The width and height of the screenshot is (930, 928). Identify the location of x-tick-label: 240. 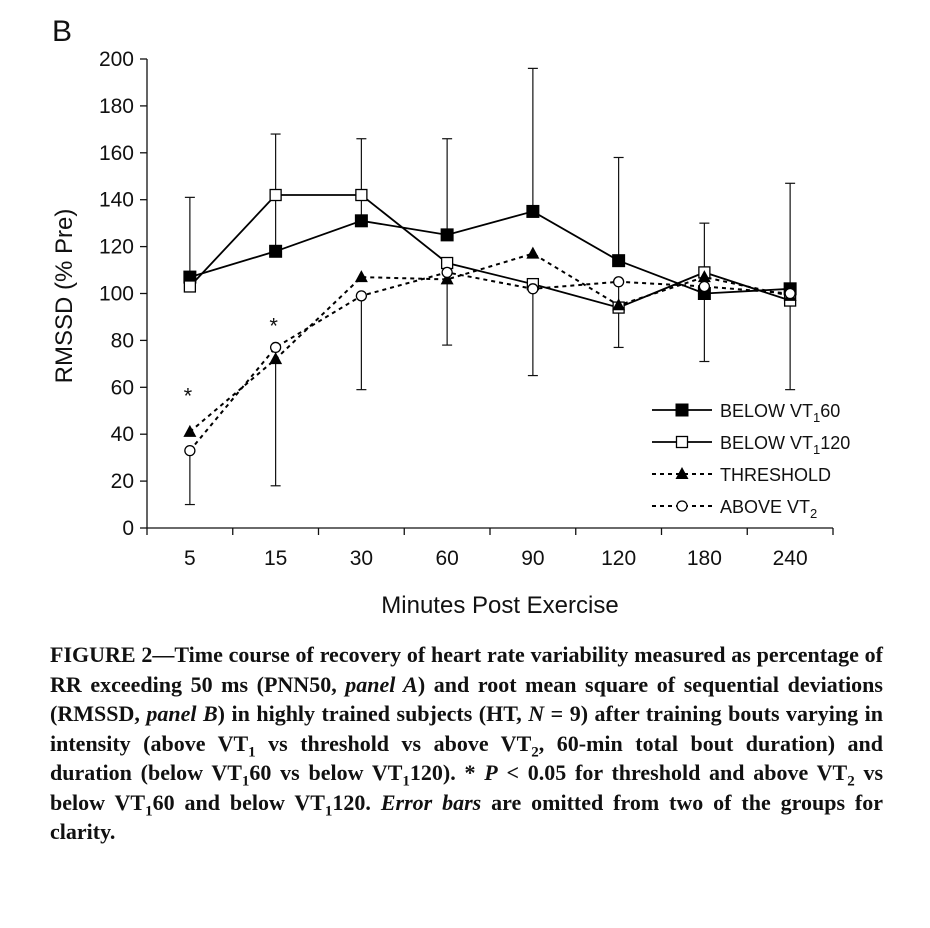
(790, 558).